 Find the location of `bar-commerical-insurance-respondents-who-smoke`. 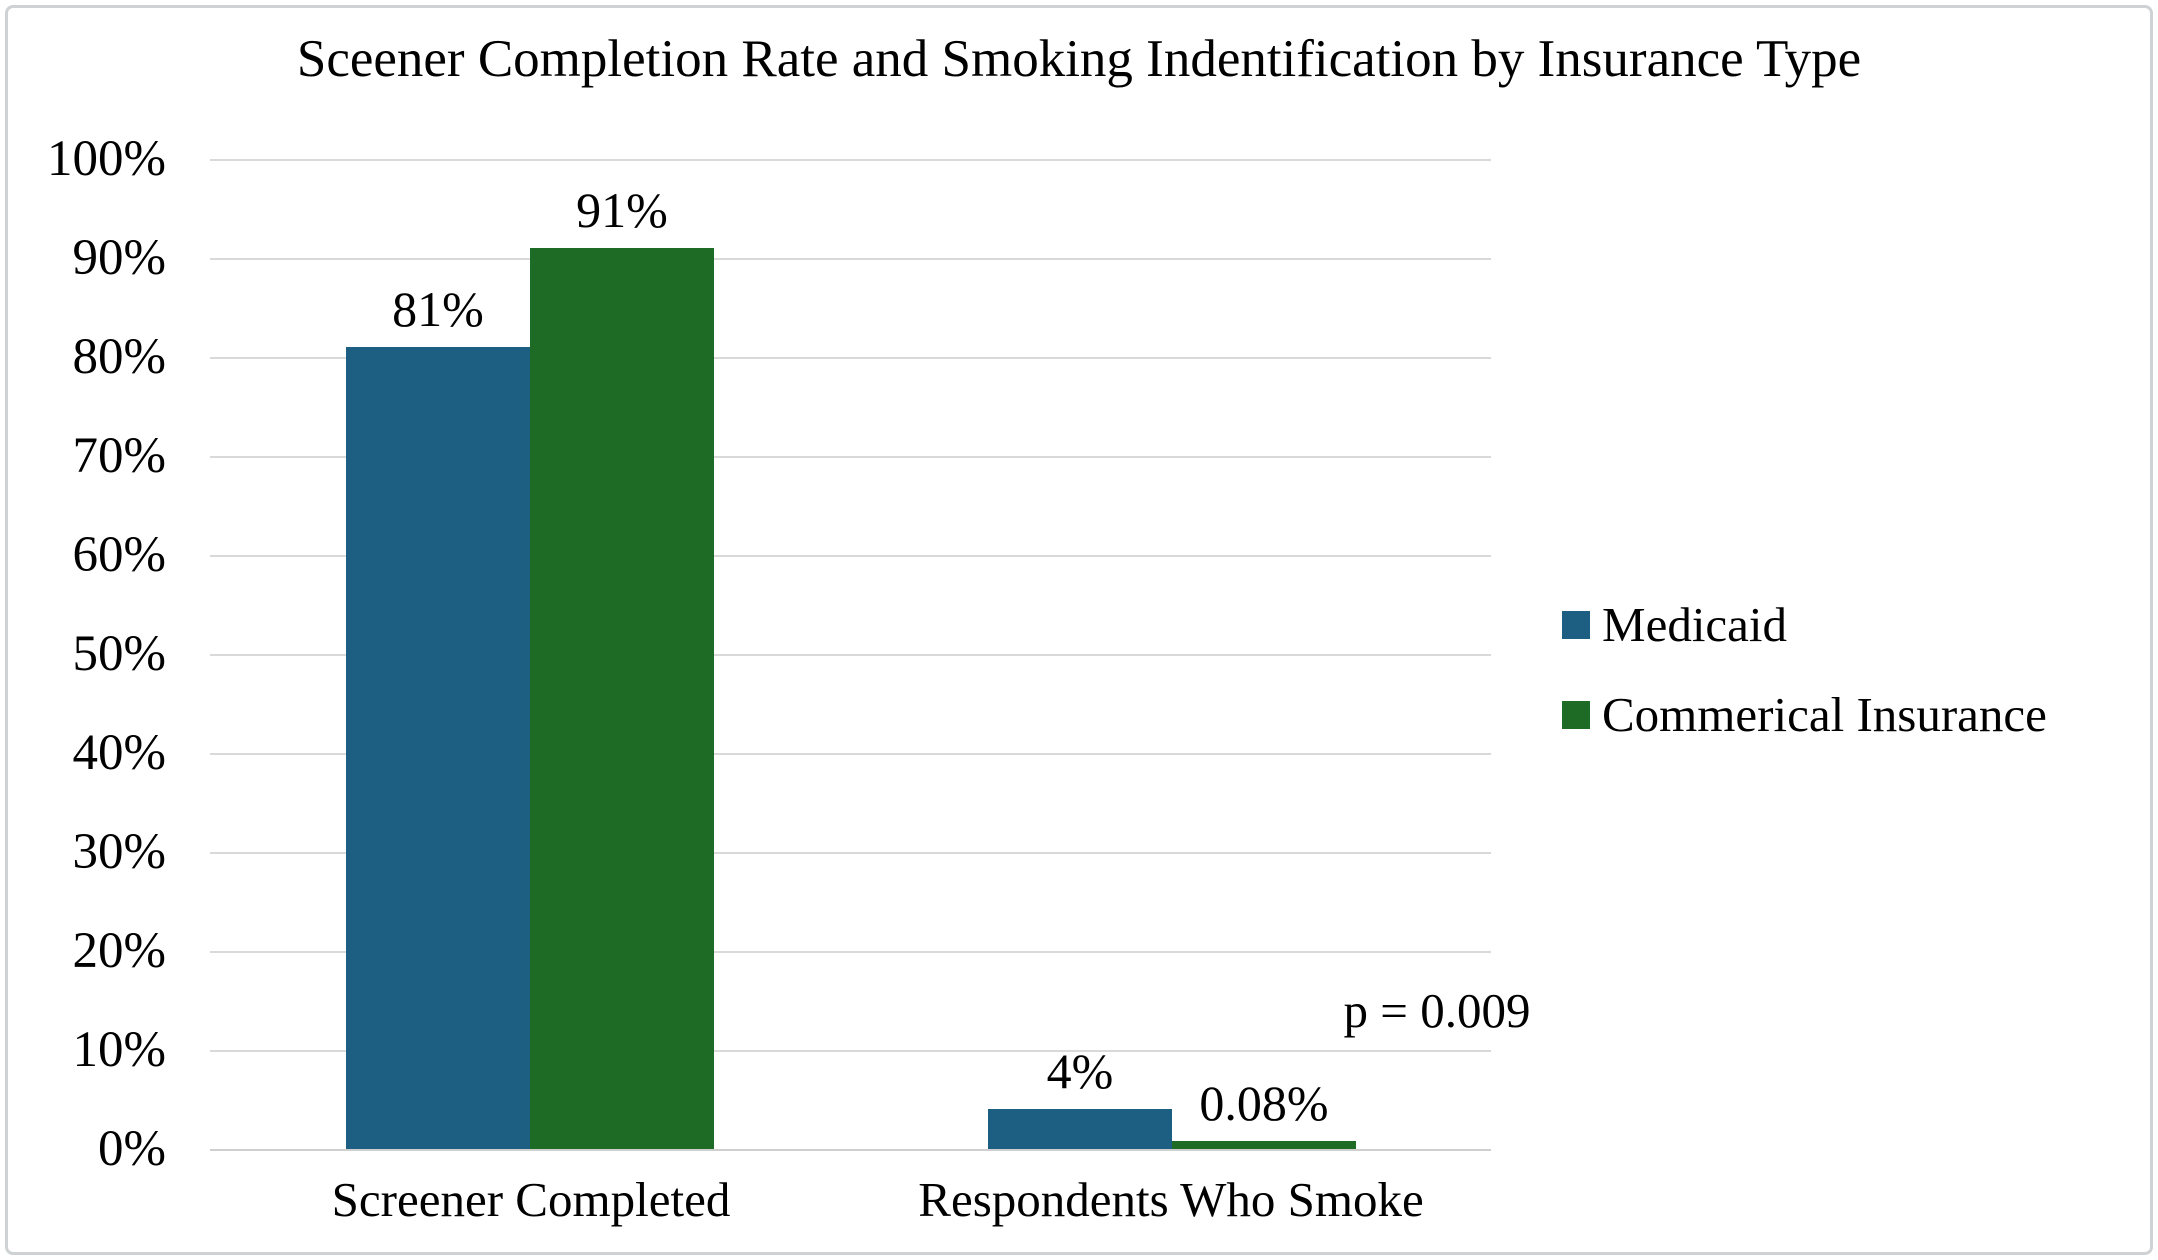

bar-commerical-insurance-respondents-who-smoke is located at coordinates (1264, 1145).